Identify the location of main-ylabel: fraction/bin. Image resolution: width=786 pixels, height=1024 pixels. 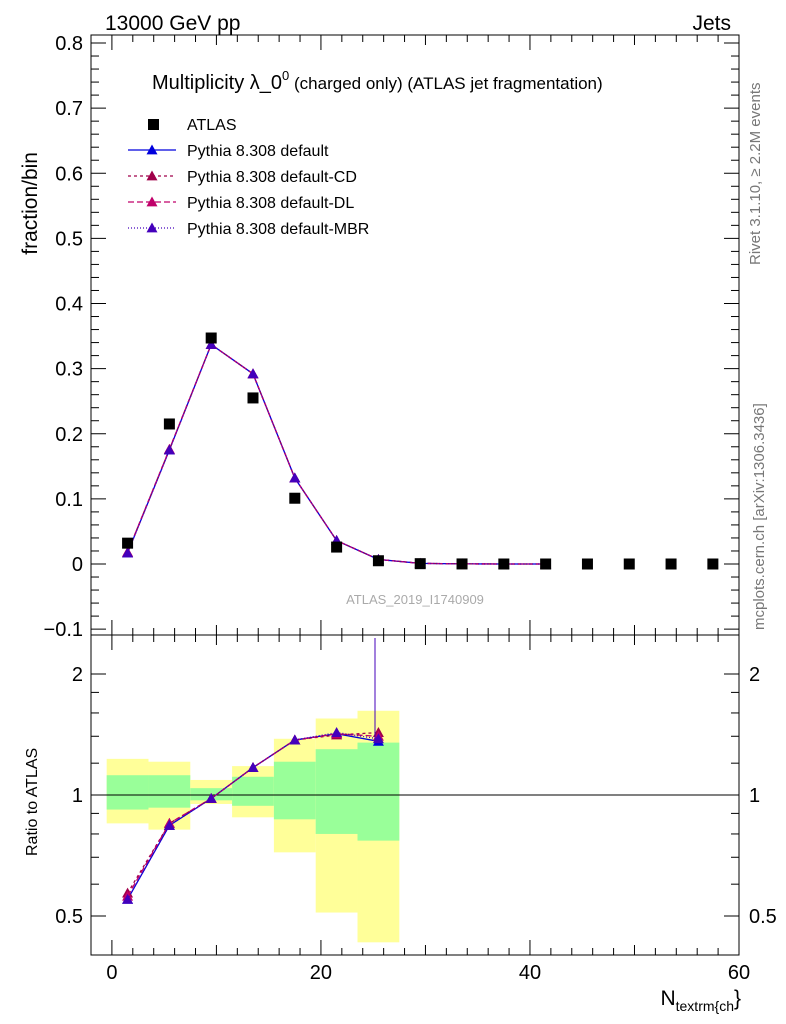
(30, 203).